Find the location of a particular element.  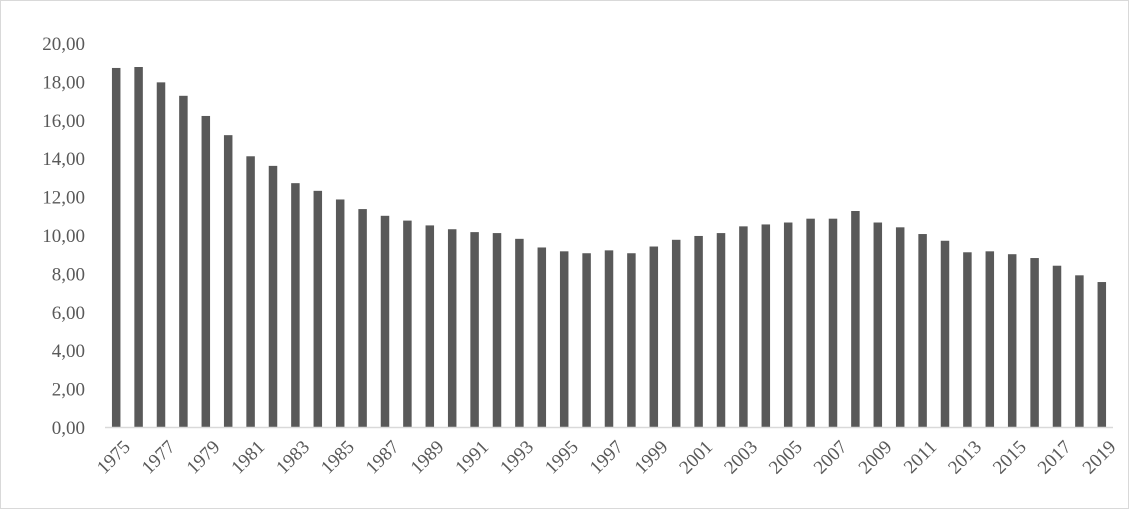

bar-2016 is located at coordinates (1034, 342).